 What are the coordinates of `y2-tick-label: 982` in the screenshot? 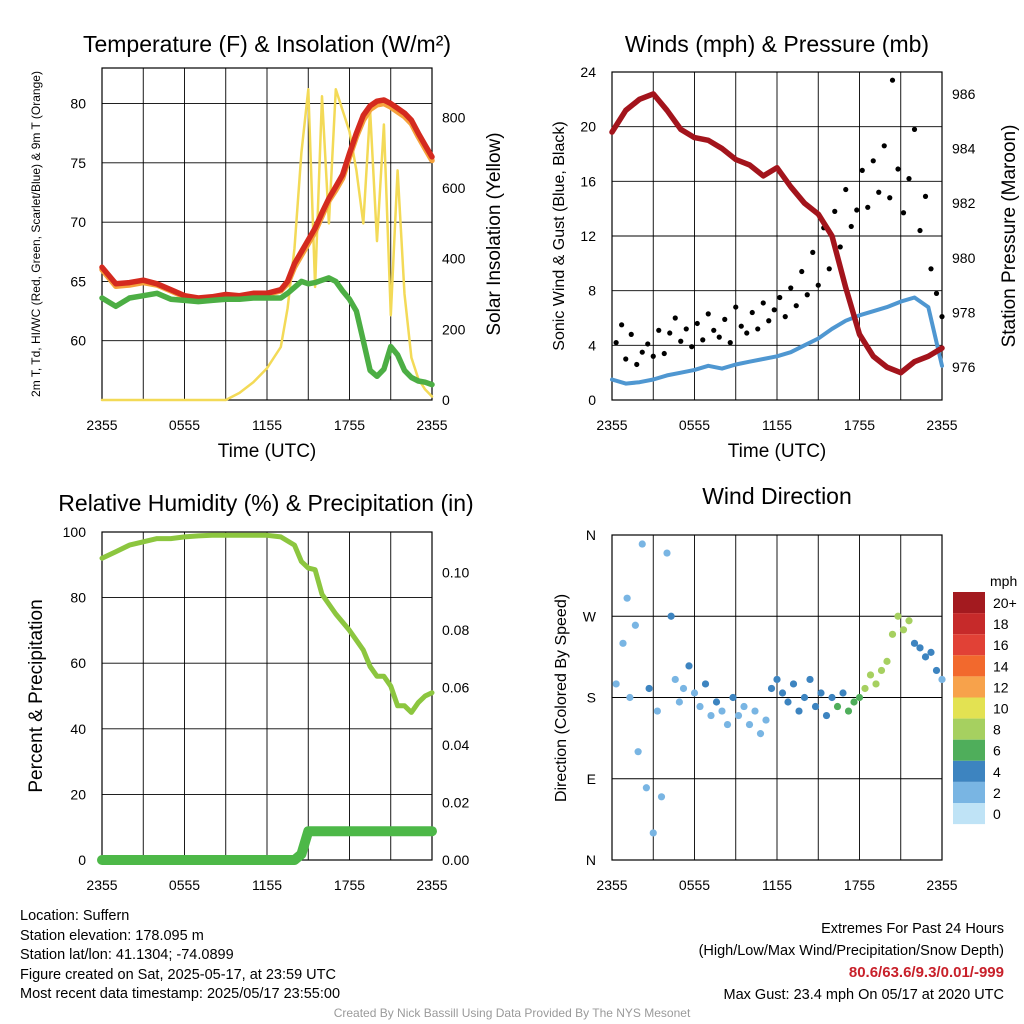 It's located at (964, 203).